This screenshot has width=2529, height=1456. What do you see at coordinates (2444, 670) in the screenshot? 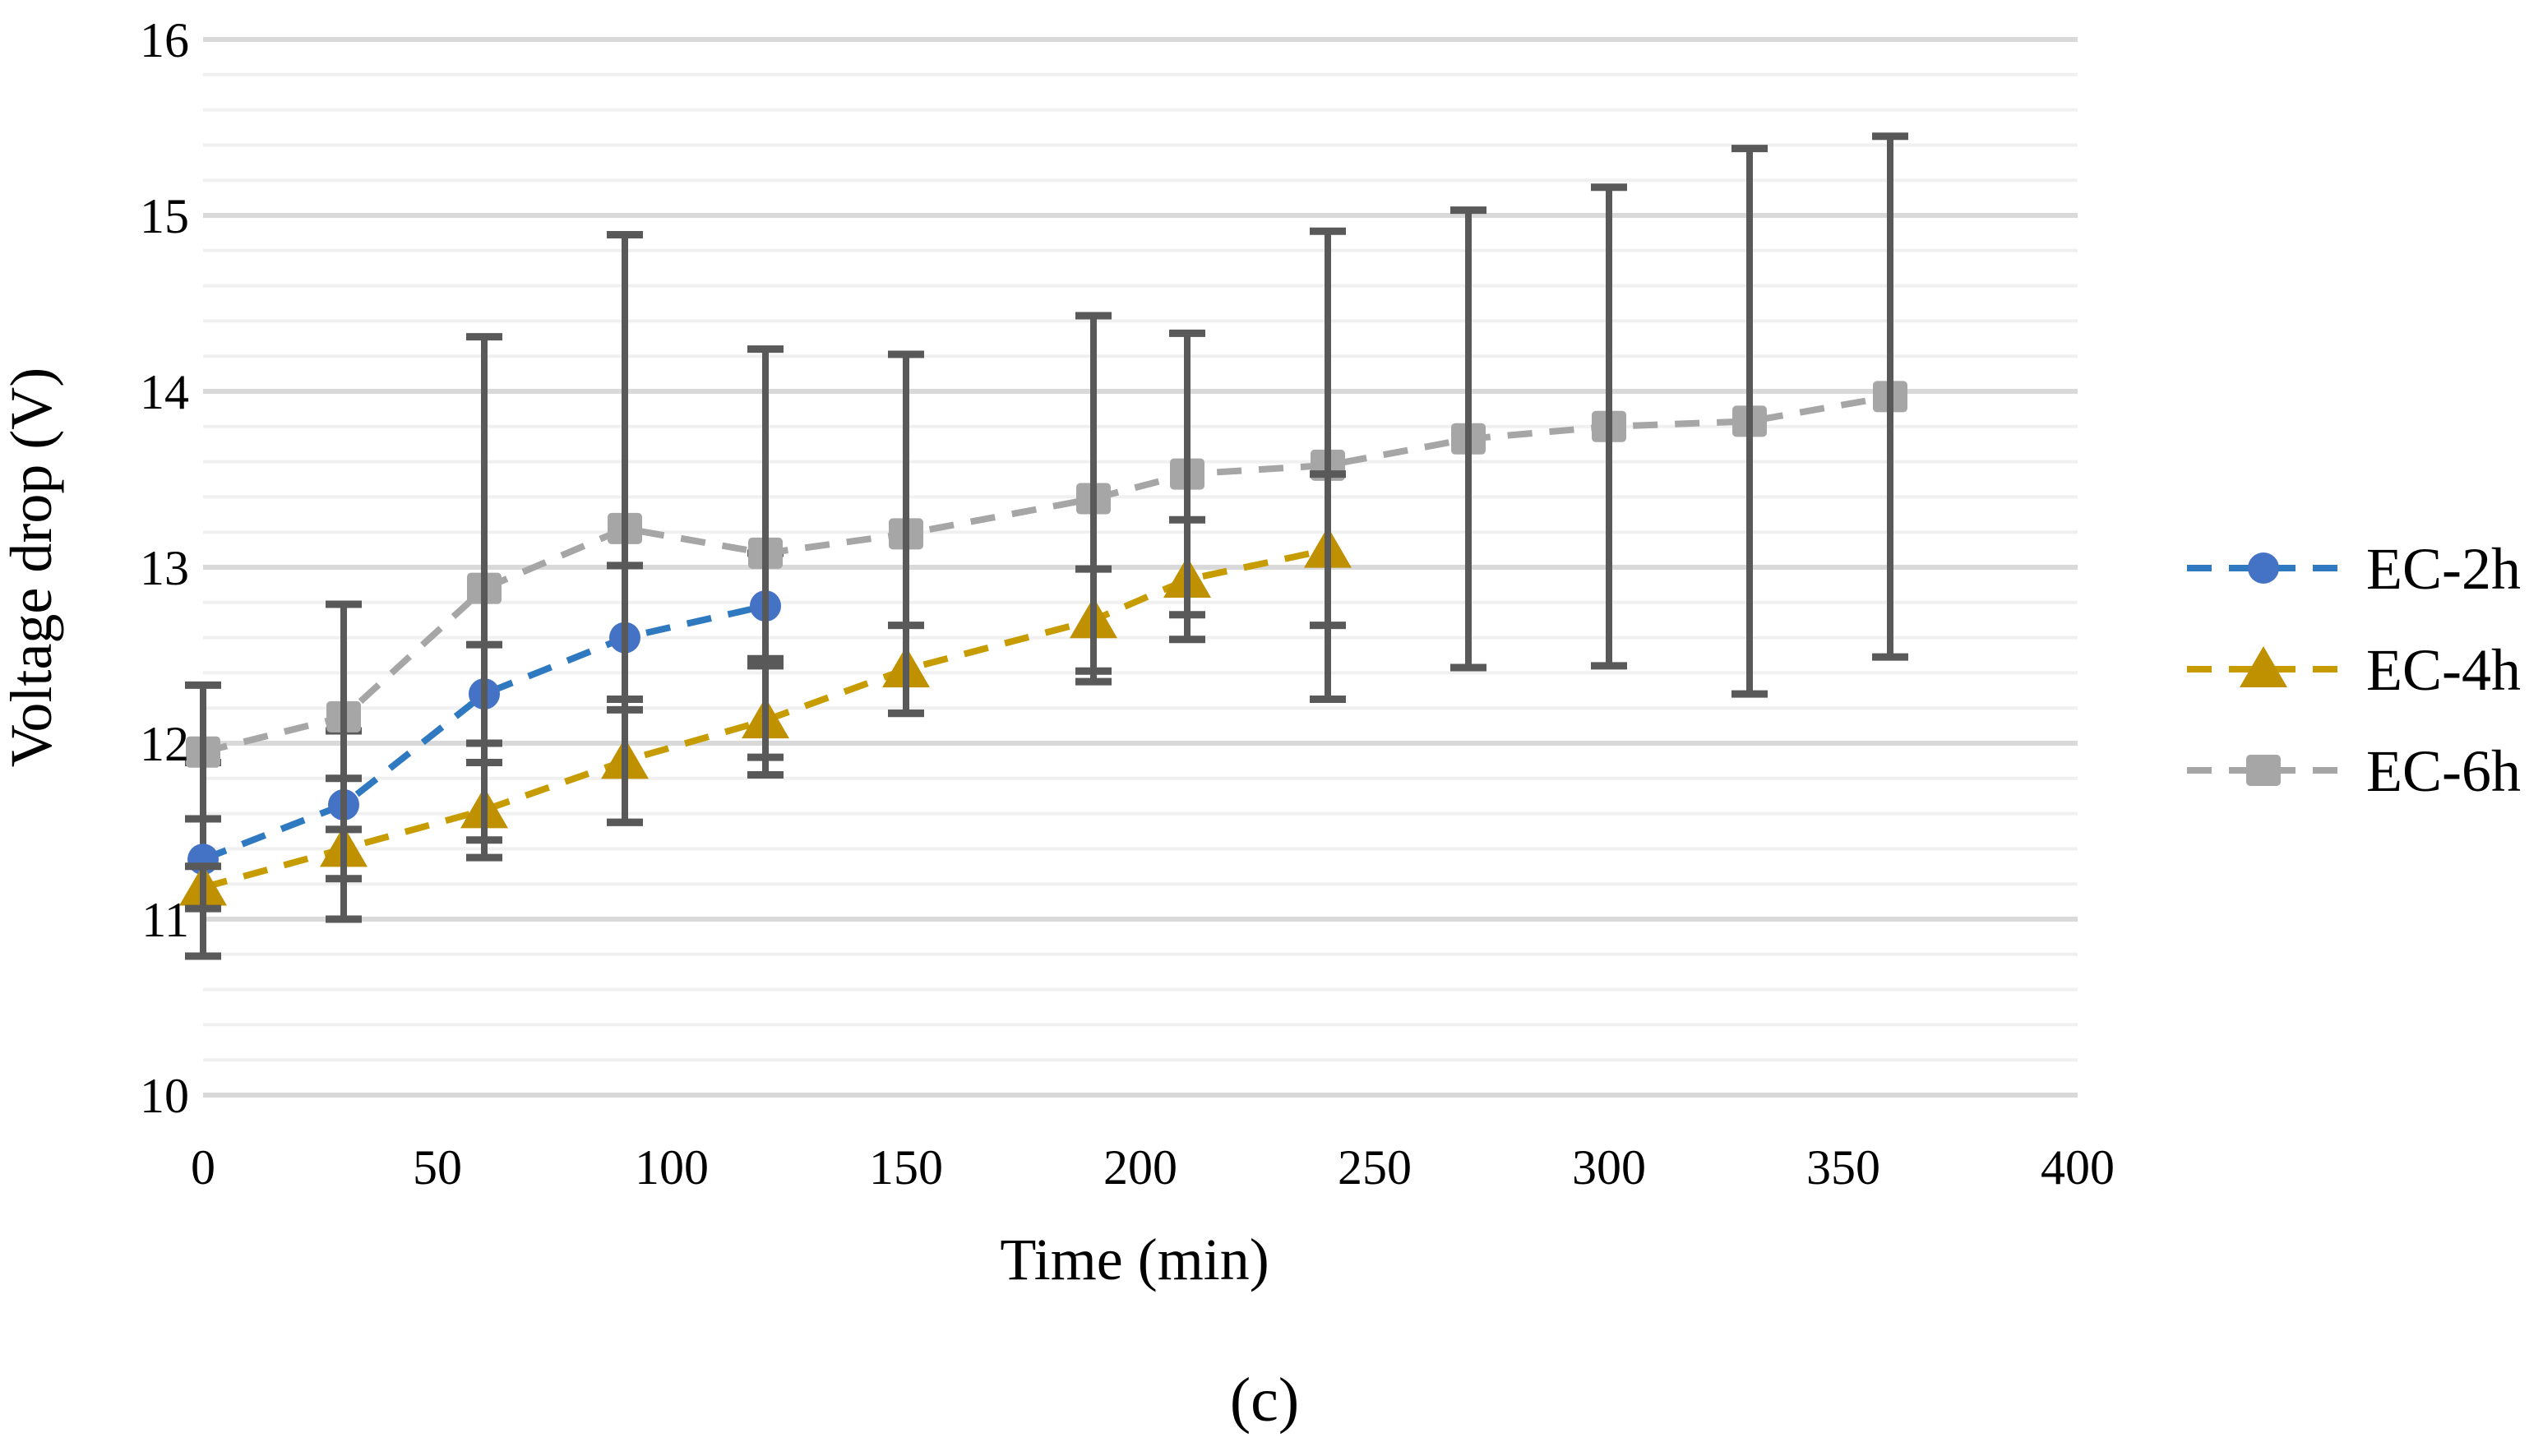
I see `legend-label: EC-4h` at bounding box center [2444, 670].